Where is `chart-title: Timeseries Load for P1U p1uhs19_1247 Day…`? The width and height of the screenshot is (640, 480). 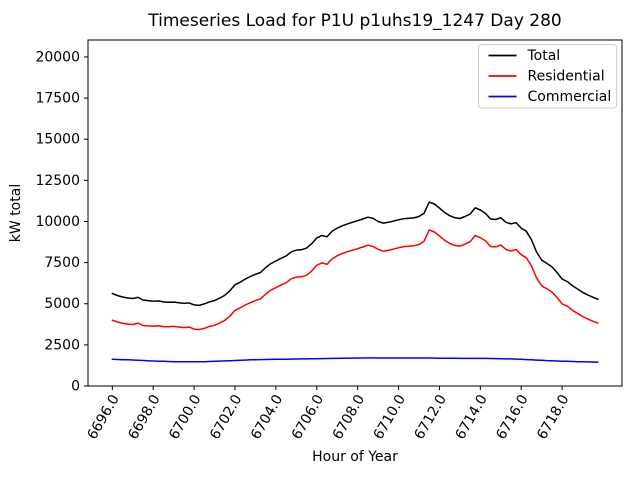 chart-title: Timeseries Load for P1U p1uhs19_1247 Day… is located at coordinates (354, 21).